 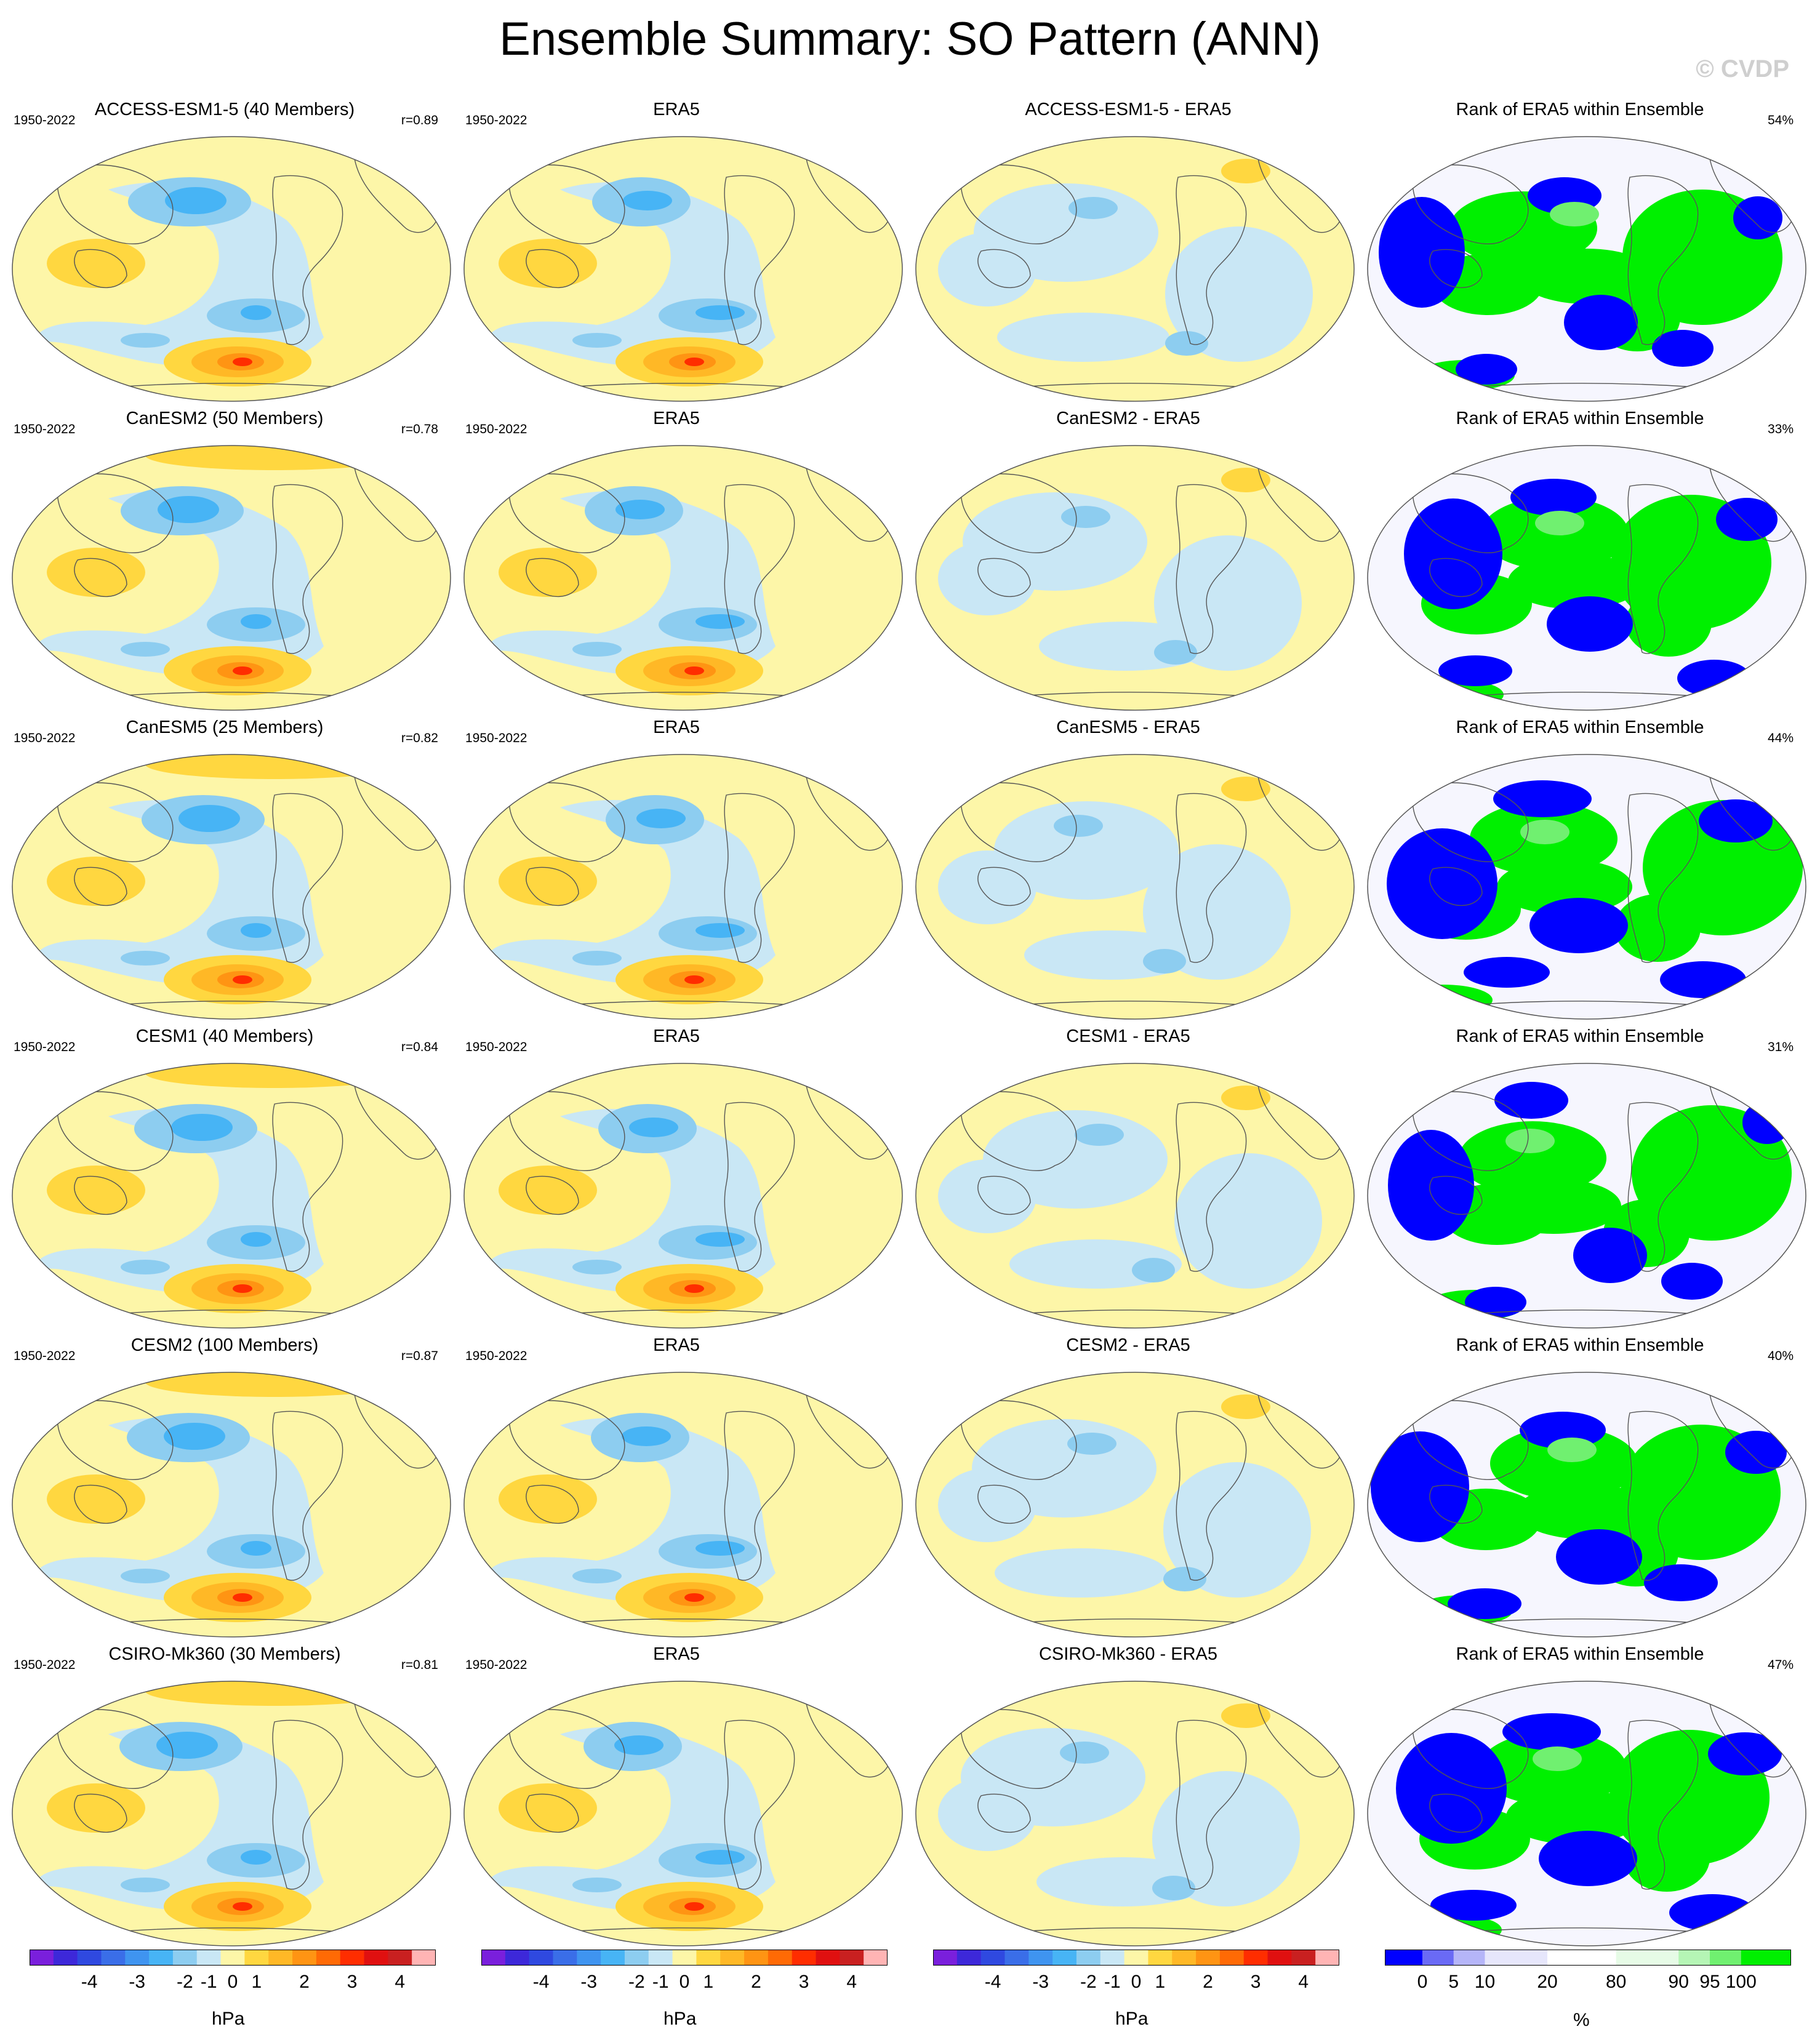 I want to click on map-panel-model: CESM1 (40 Members) 1950-2022 r=0.84, so click(x=225, y=1179).